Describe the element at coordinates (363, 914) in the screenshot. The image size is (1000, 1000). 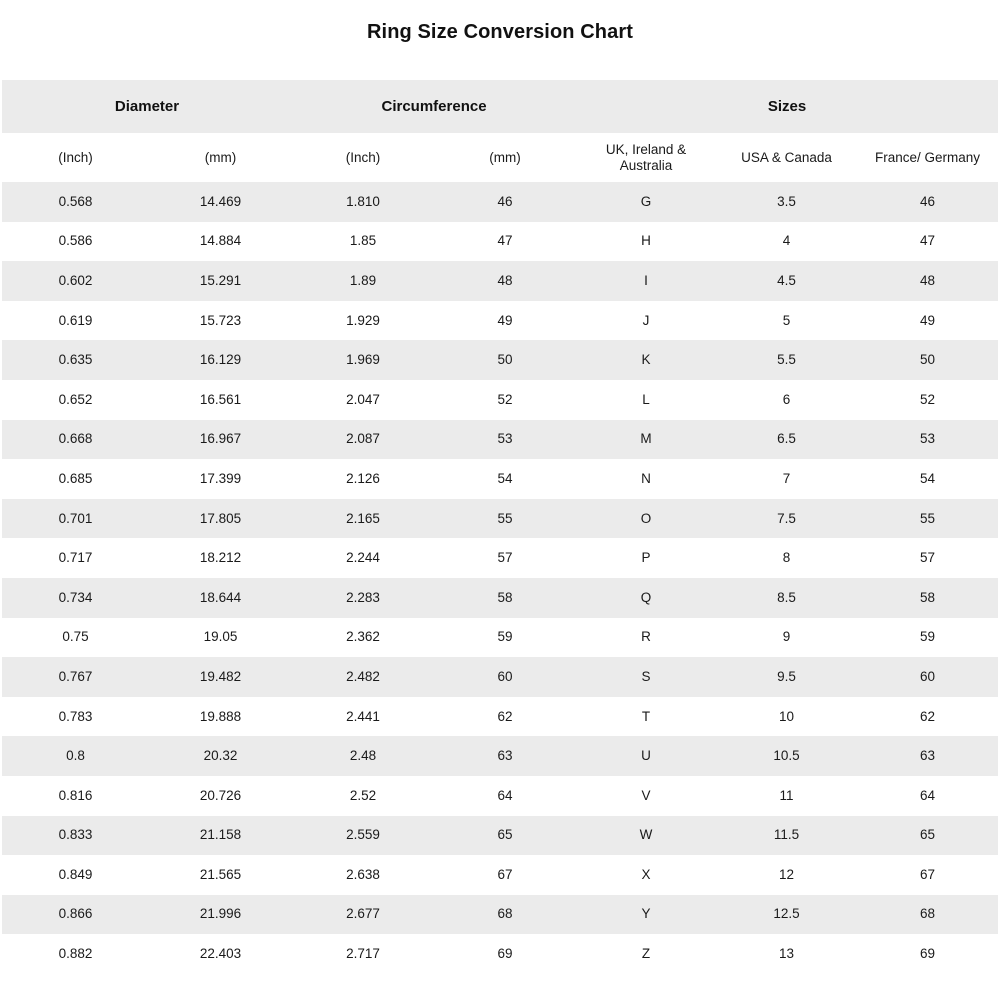
I see `cell-circumference-inch: 2.677` at that location.